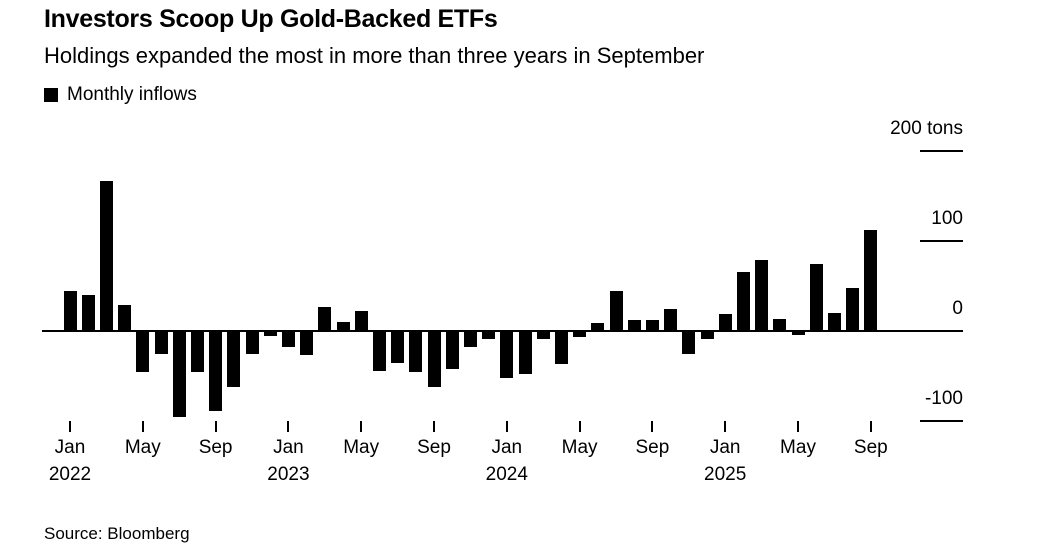 Image resolution: width=1040 pixels, height=553 pixels. Describe the element at coordinates (853, 309) in the screenshot. I see `bar-aug-2025` at that location.